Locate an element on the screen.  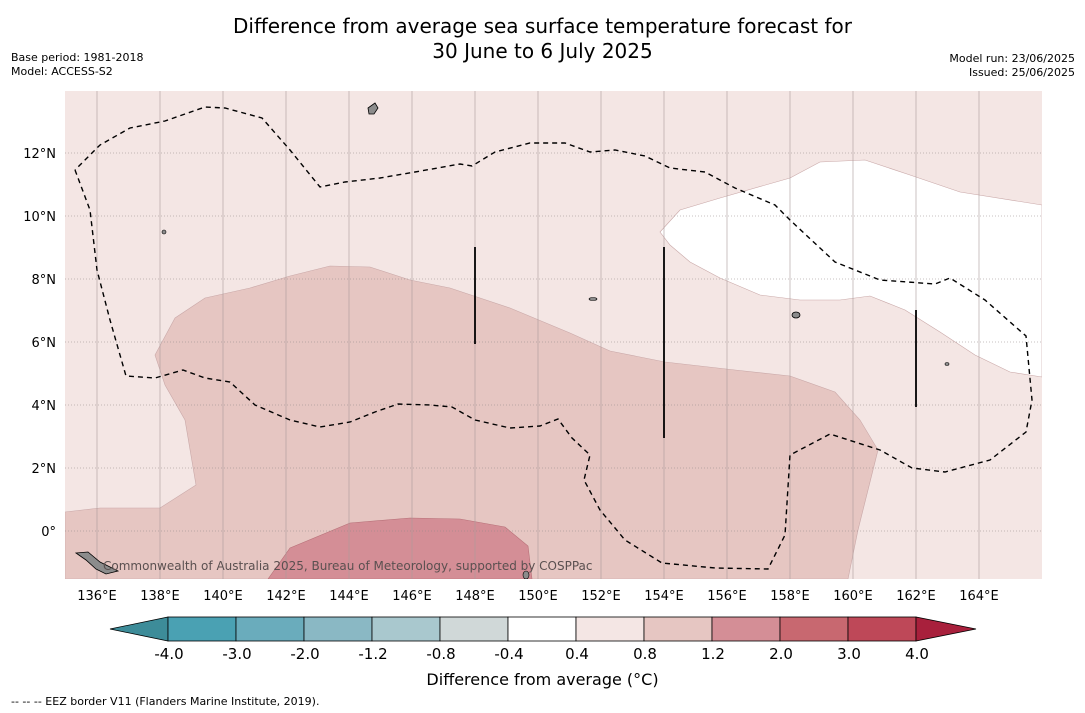
meta-left: Base period: 1981-2018 Model: ACCESS-S2 is located at coordinates (77, 65).